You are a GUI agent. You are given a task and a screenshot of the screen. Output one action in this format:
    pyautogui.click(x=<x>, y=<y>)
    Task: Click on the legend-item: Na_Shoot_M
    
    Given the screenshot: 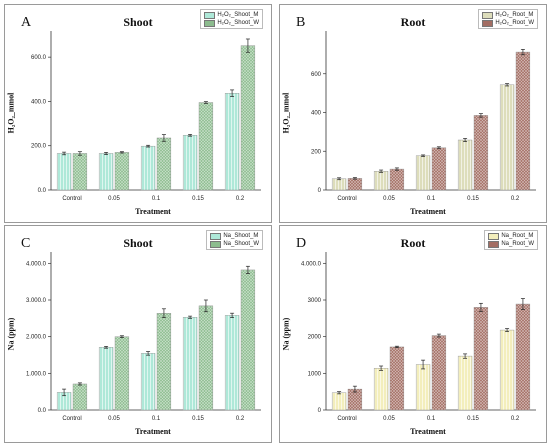 What is the action you would take?
    pyautogui.click(x=234, y=236)
    